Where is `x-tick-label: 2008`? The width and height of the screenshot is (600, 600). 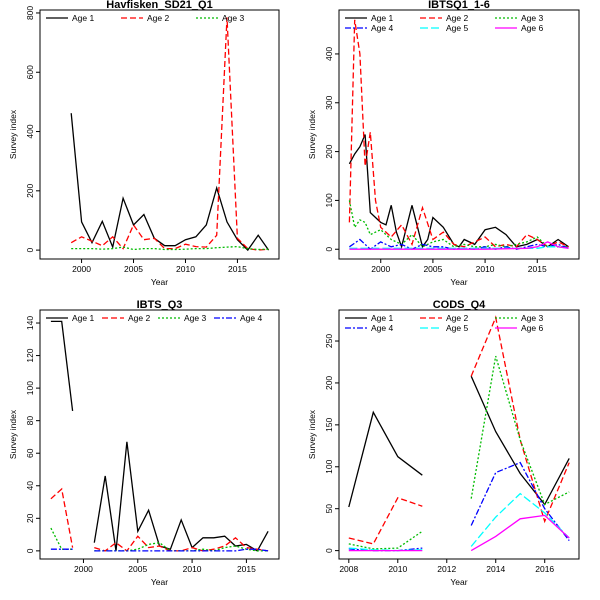
x-tick-label: 2008 is located at coordinates (348, 569).